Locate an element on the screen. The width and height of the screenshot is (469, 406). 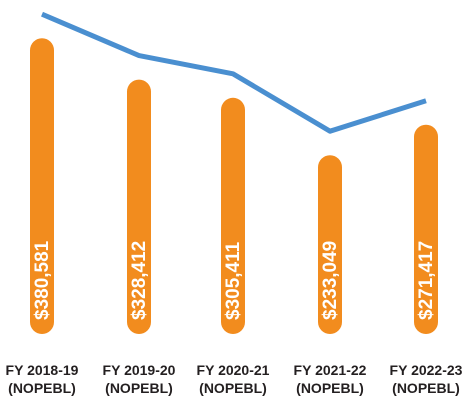
value-label: $305,411 is located at coordinates (233, 280).